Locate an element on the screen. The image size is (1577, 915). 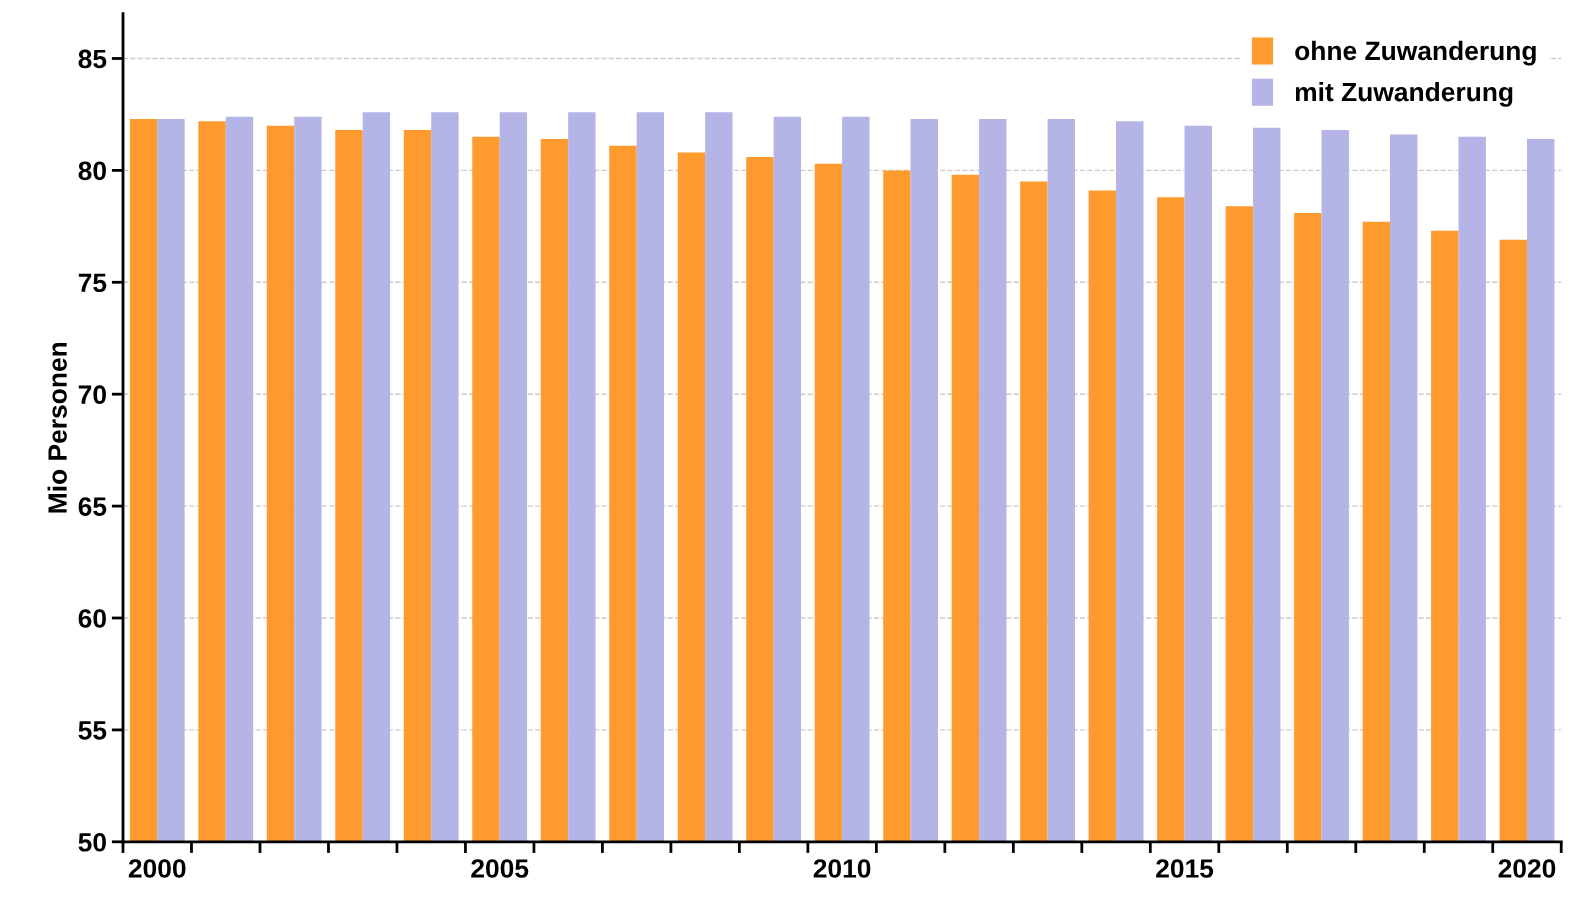
x-tick-label: 2000 is located at coordinates (157, 868).